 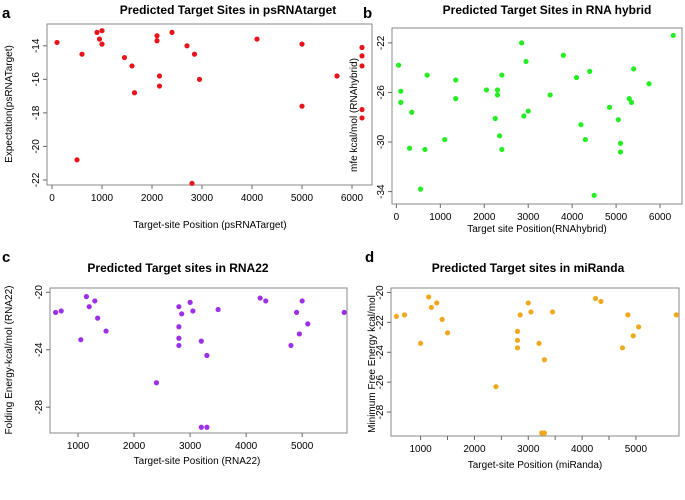 I want to click on panel-label-b: b, so click(x=367, y=13).